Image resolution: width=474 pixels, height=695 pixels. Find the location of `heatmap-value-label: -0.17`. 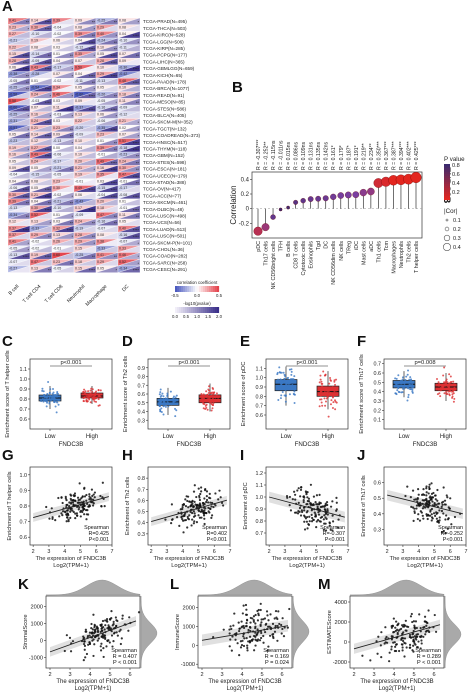

heatmap-value-label: -0.17 is located at coordinates (123, 188).